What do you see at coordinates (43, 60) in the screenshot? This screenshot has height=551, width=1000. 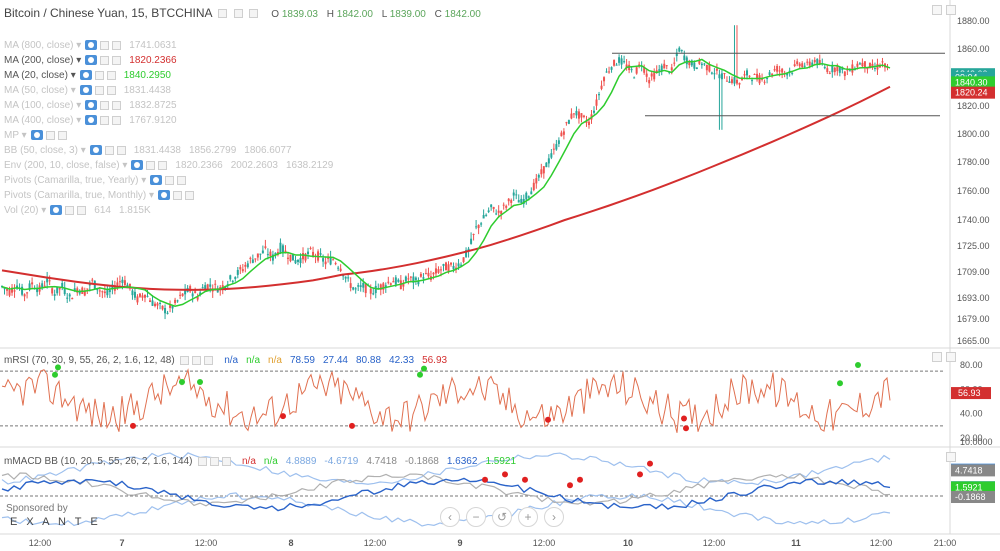 I see `indicator-name: MA (200, close) ▾` at bounding box center [43, 60].